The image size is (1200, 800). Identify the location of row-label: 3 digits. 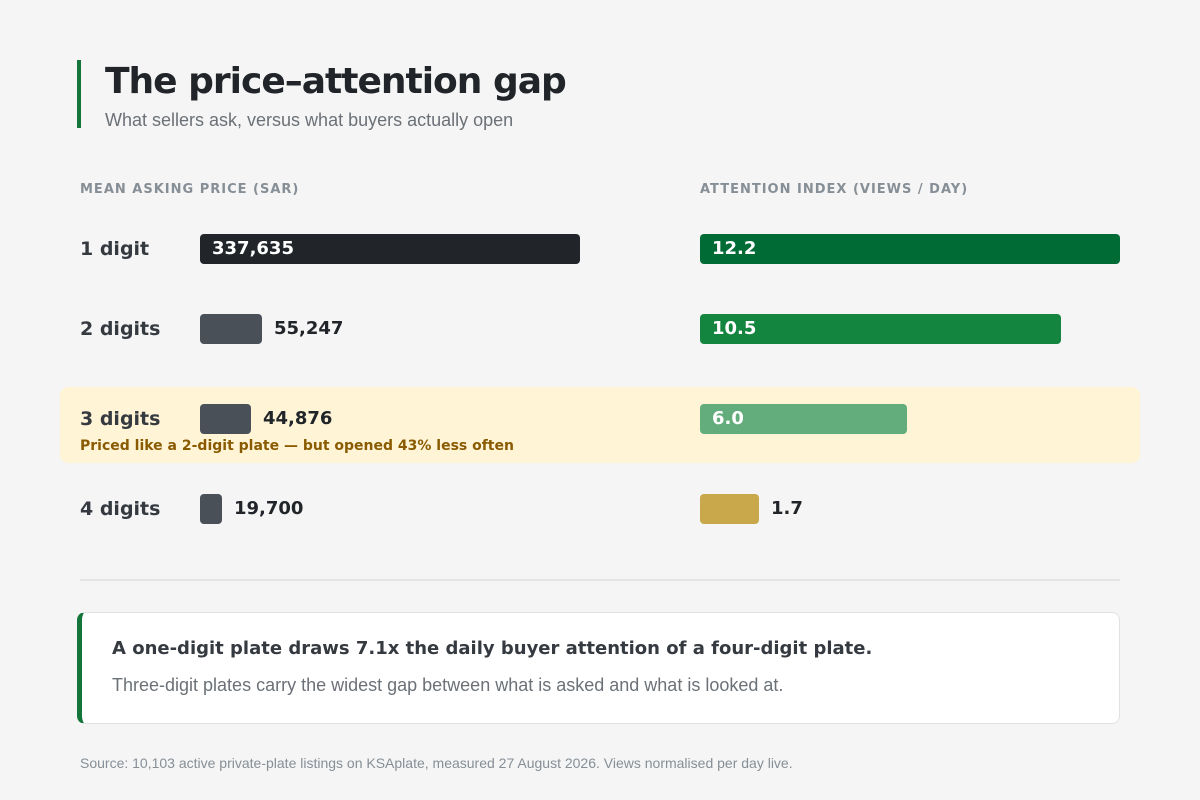
(120, 419).